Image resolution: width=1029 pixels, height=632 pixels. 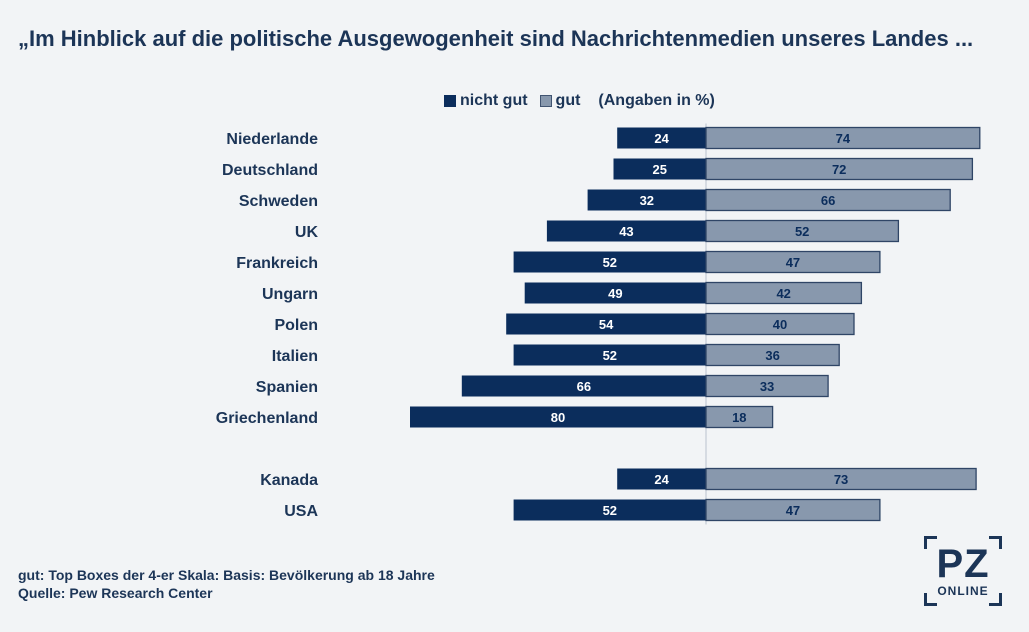 I want to click on value-label-nicht-gut-ungarn: 49, so click(x=615, y=293).